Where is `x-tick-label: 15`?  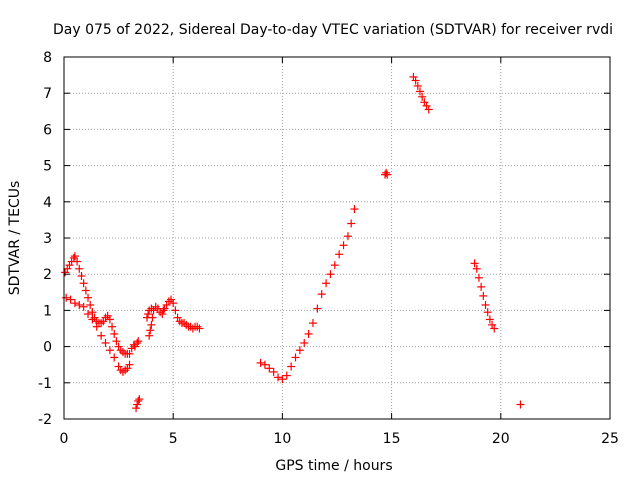 x-tick-label: 15 is located at coordinates (392, 439).